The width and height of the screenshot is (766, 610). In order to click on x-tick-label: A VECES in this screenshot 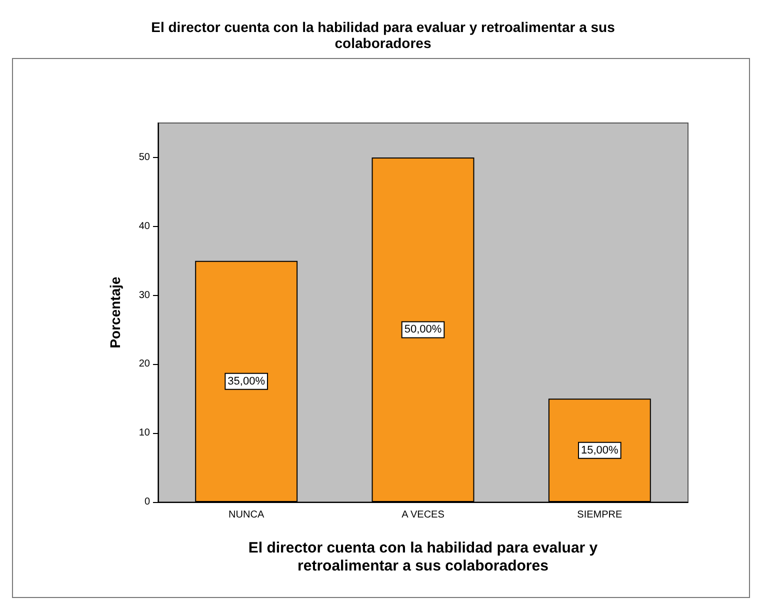, I will do `click(423, 515)`.